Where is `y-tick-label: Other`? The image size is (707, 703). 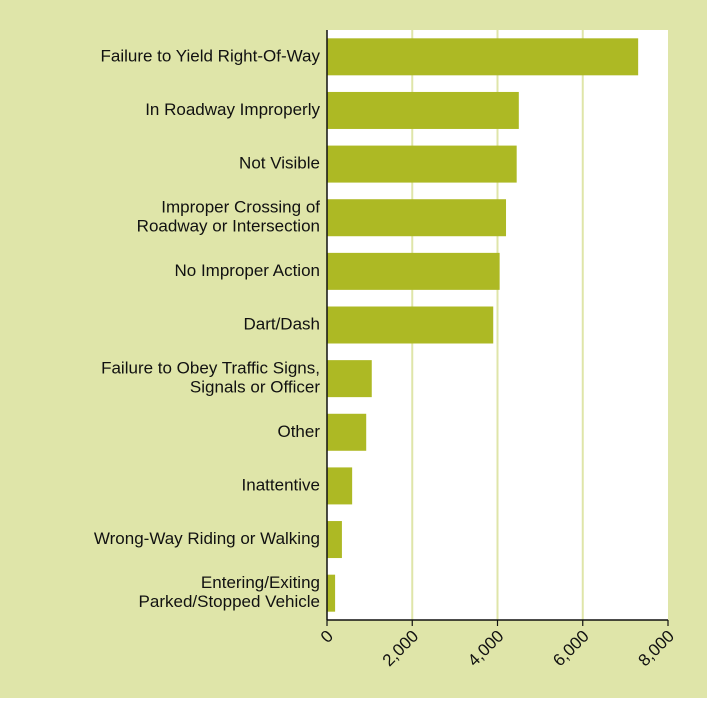
y-tick-label: Other is located at coordinates (298, 431).